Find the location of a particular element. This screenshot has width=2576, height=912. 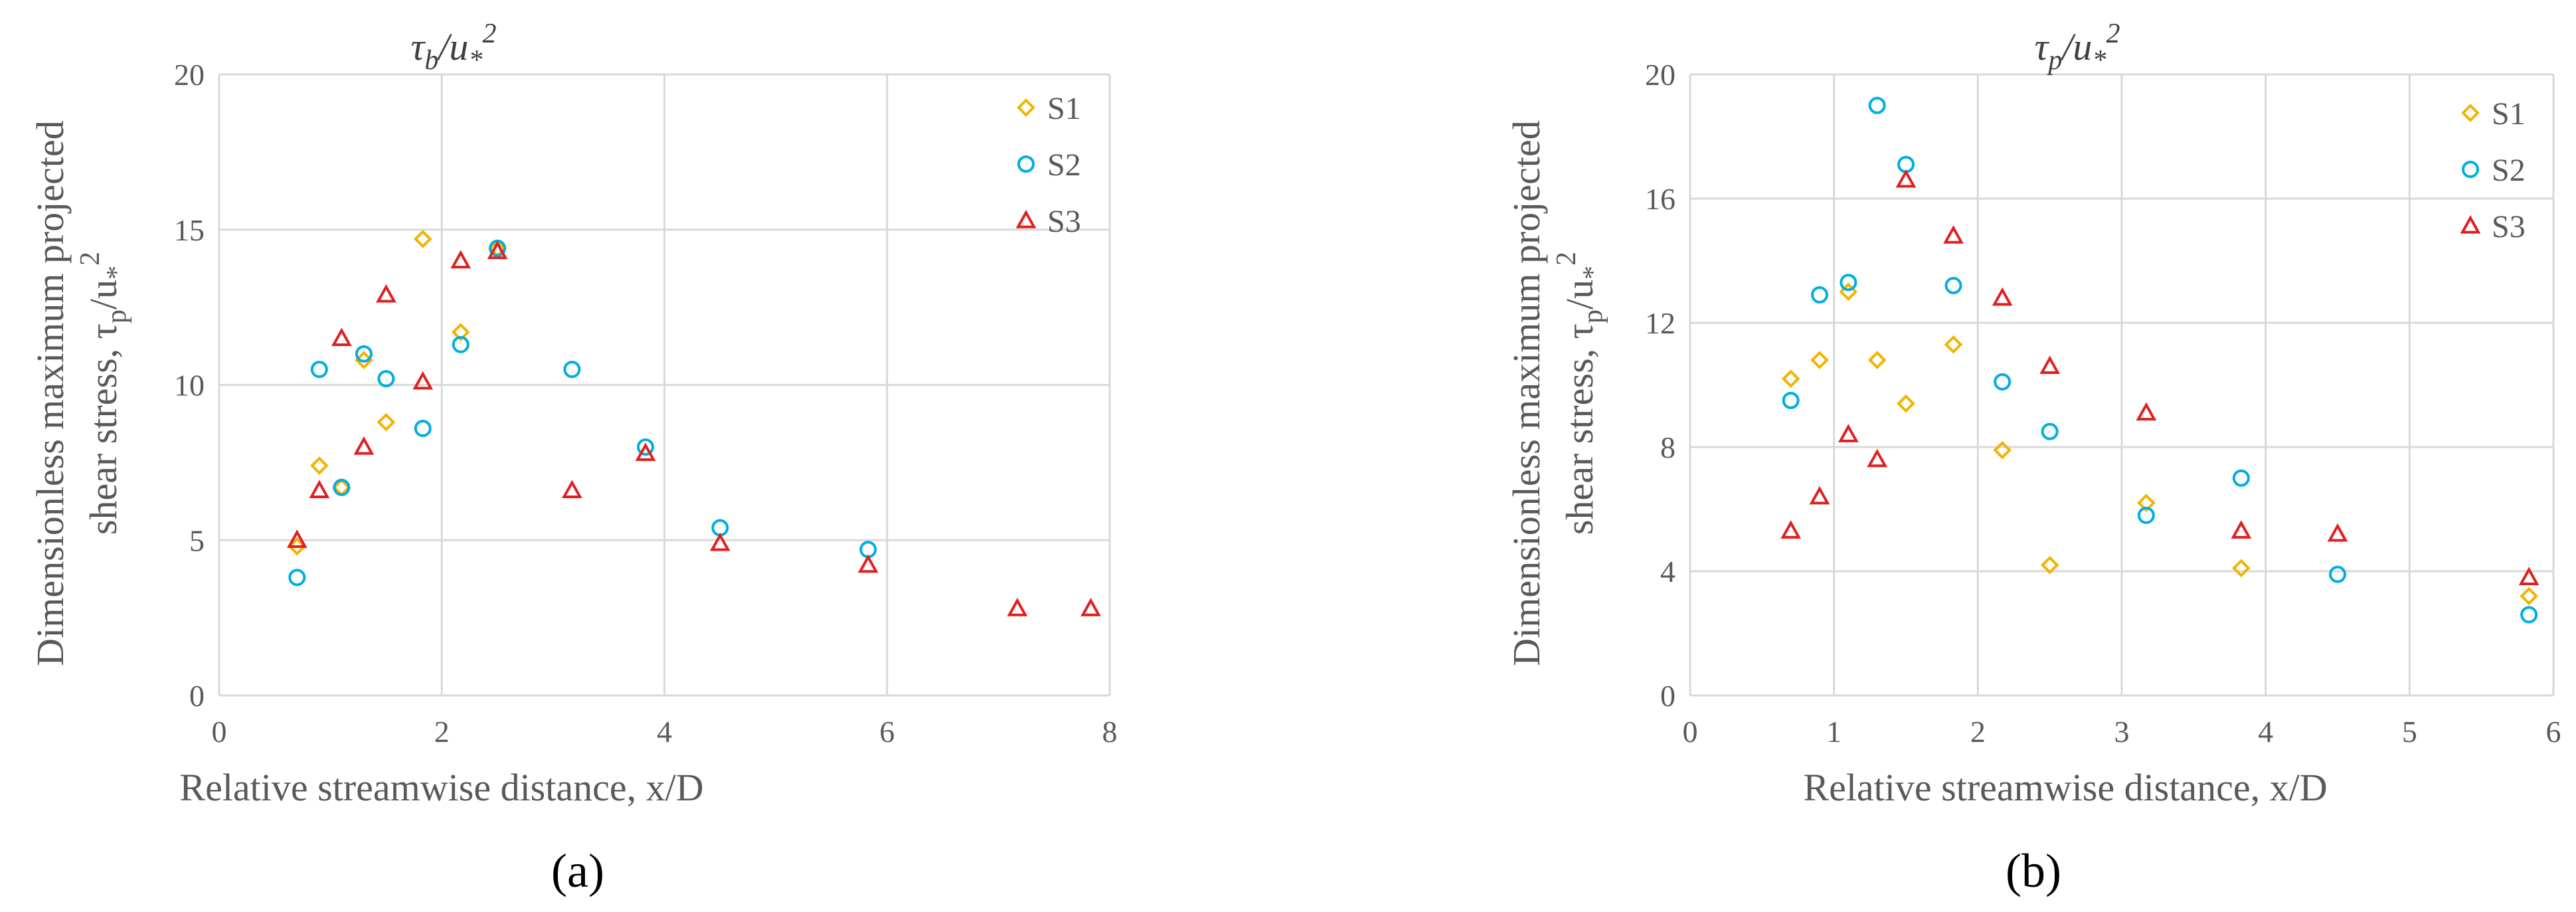

y-tick-labels: 0 4 8 12 16 20 is located at coordinates (1660, 385).